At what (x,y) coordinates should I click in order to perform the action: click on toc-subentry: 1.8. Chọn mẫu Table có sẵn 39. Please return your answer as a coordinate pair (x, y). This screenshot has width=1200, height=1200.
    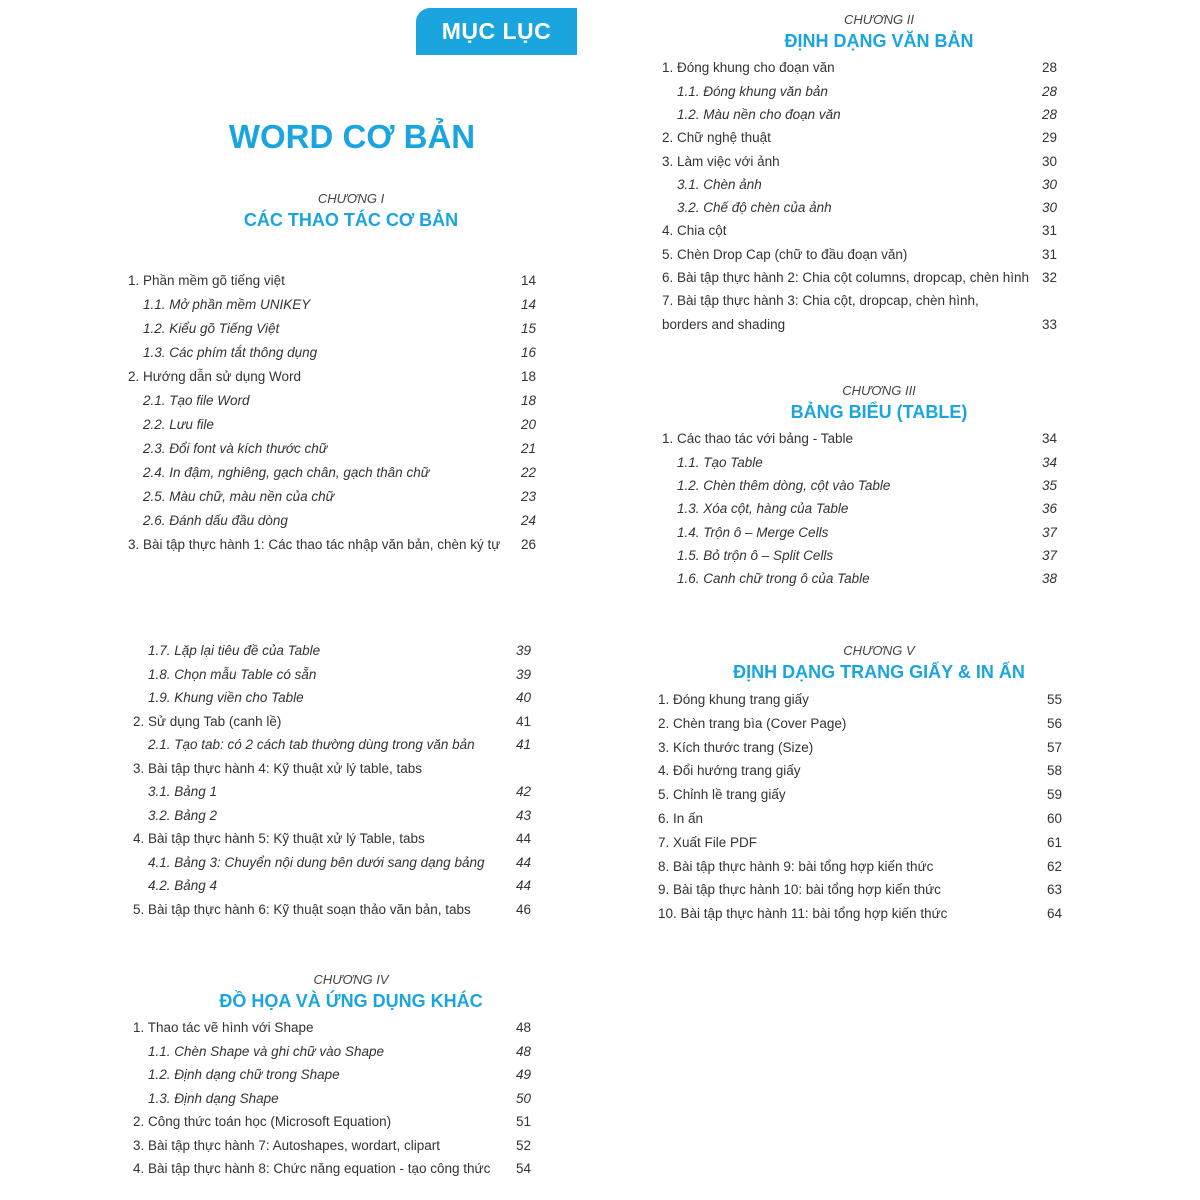
    Looking at the image, I should click on (332, 675).